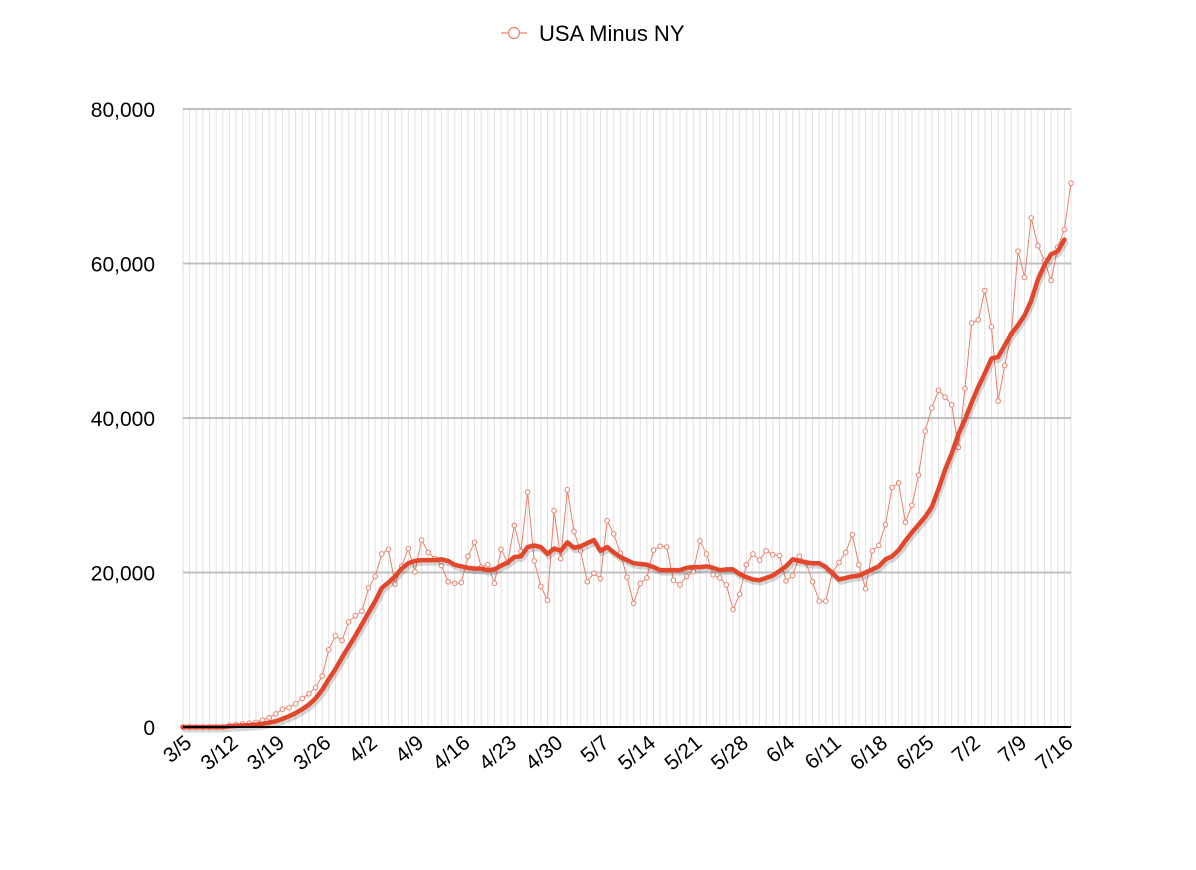  I want to click on x-tick-label: 6/4, so click(780, 749).